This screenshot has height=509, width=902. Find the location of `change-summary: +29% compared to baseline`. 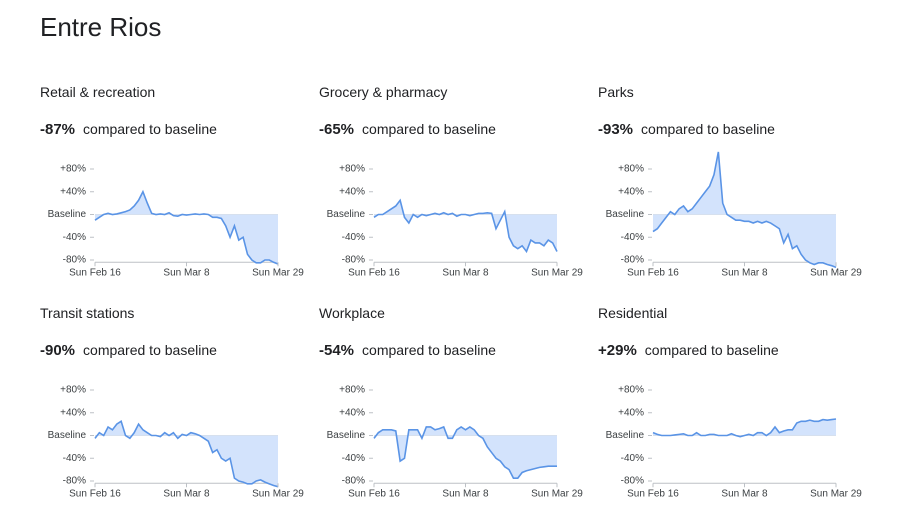

change-summary: +29% compared to baseline is located at coordinates (688, 350).